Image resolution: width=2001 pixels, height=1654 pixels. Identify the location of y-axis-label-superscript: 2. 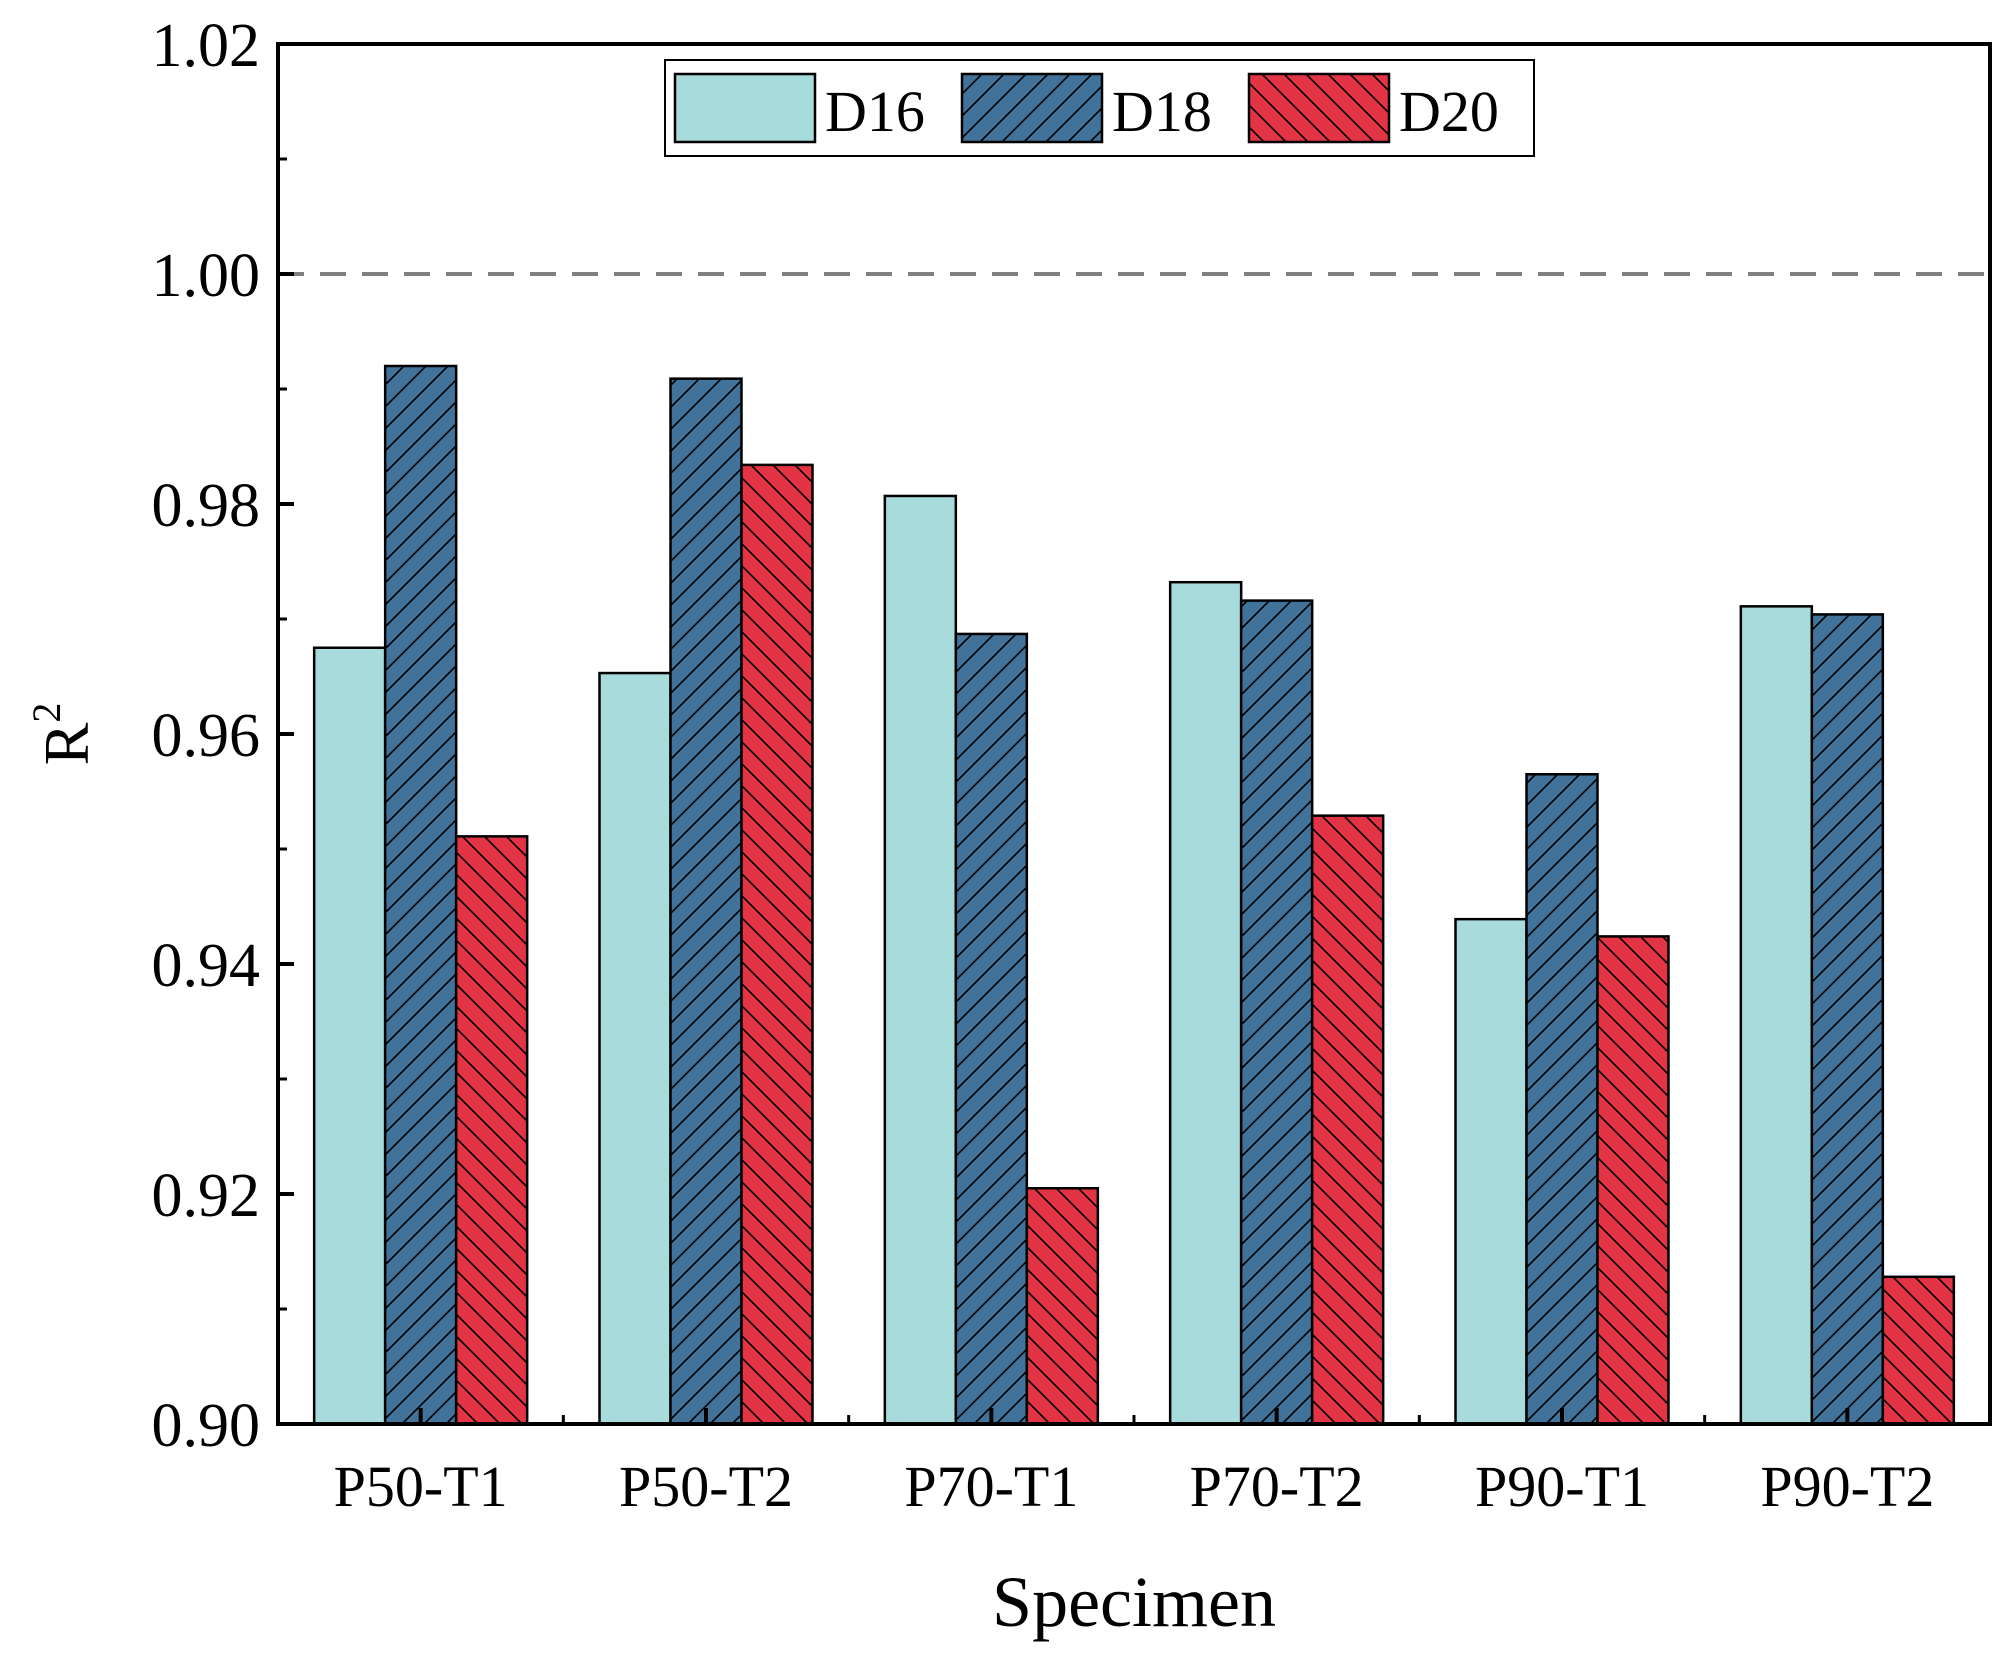
(46, 713).